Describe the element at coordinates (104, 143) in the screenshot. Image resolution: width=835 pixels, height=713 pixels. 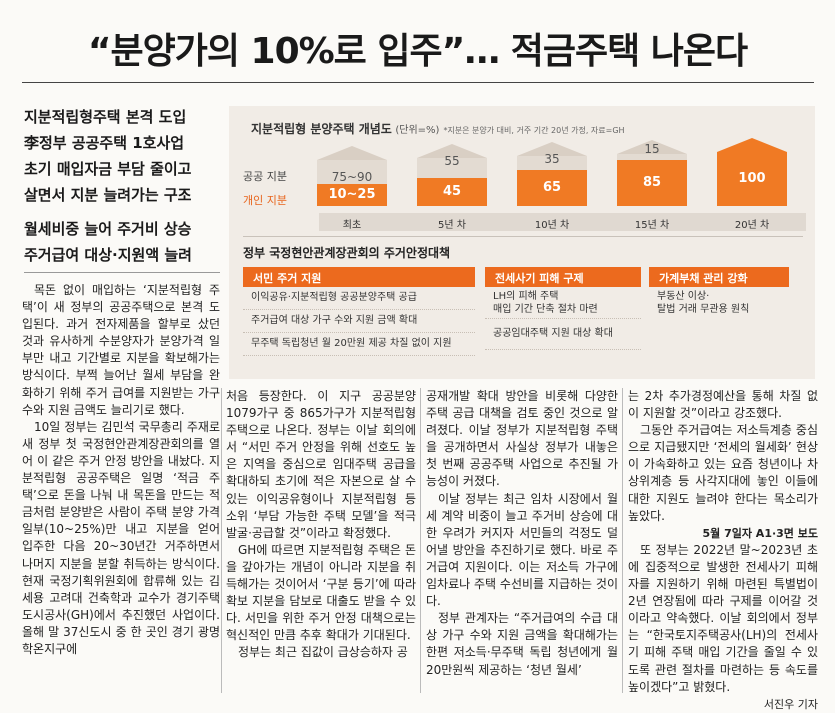
I see `subhead-2: 李정부 공공주택 1호사업` at that location.